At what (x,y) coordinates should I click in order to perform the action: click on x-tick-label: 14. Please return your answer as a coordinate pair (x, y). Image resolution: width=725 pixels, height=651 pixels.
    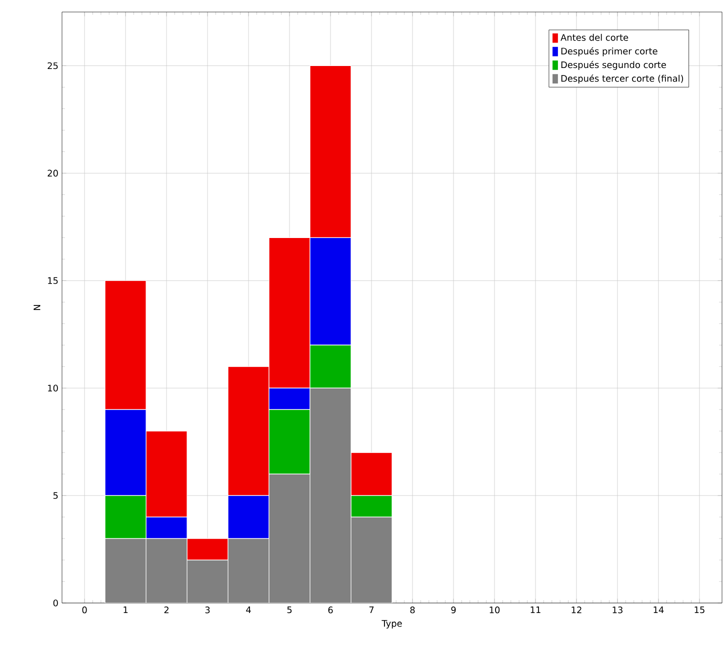
    Looking at the image, I should click on (659, 610).